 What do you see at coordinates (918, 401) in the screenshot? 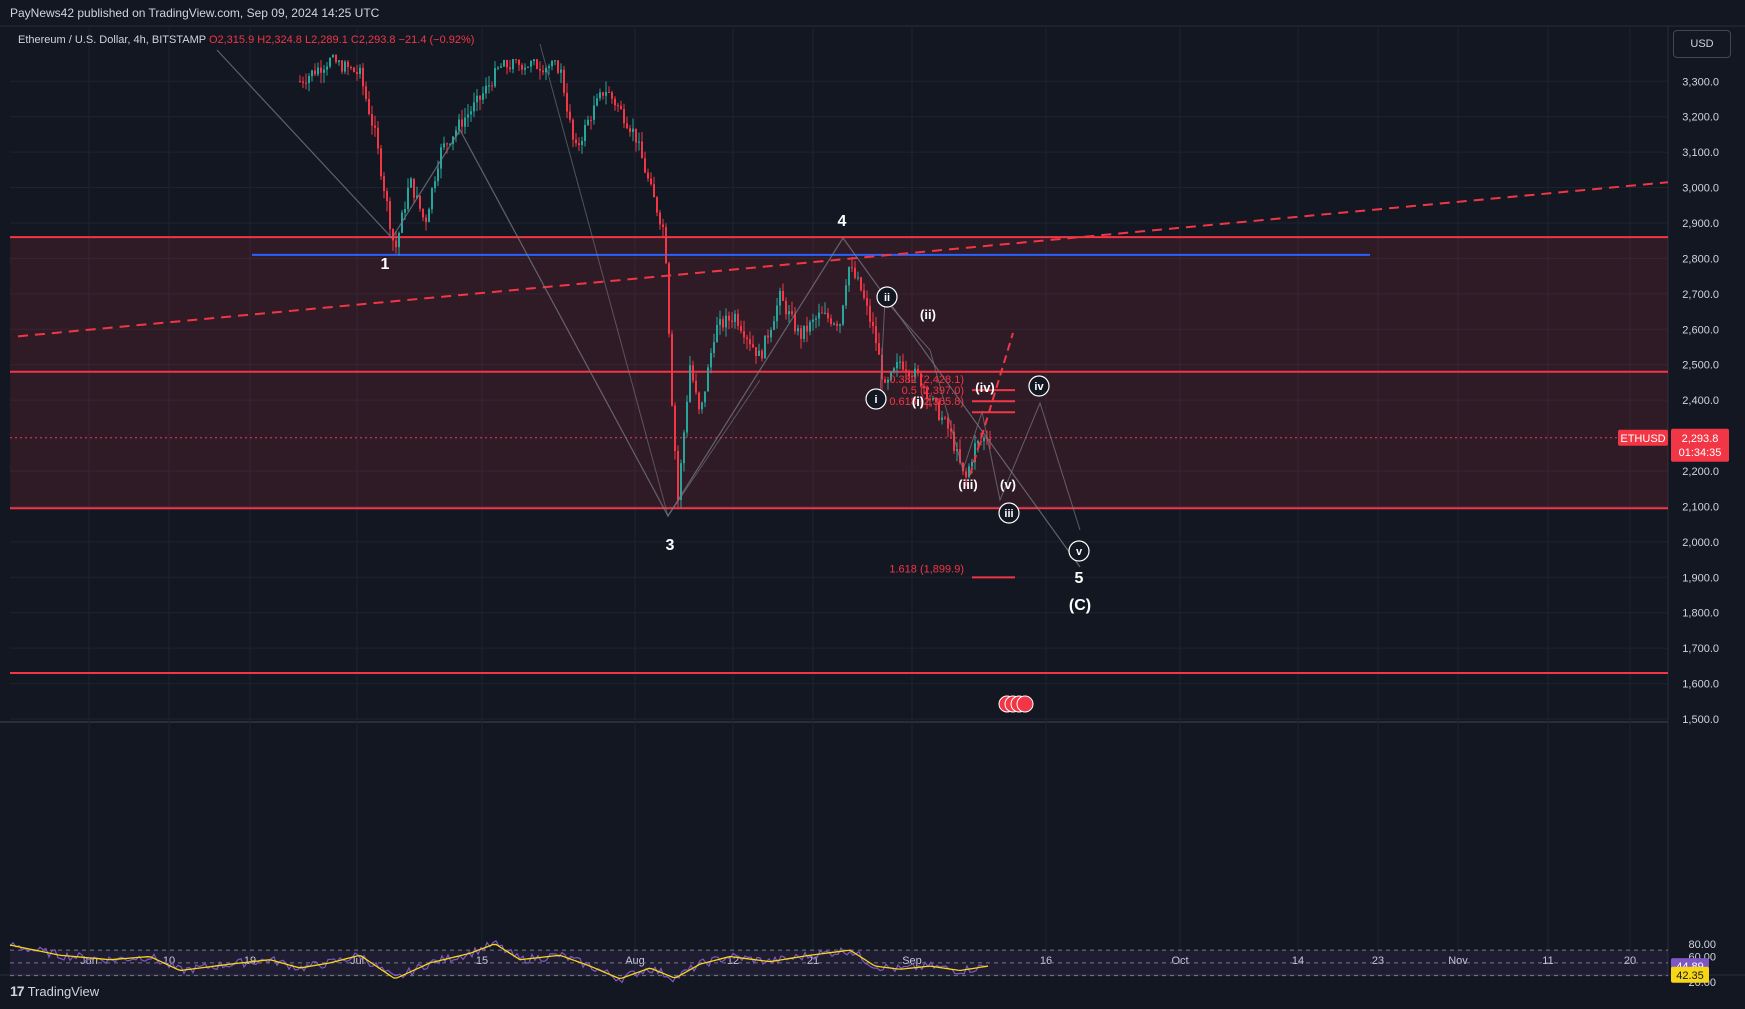
I see `wave-label-paren-i: (i)` at bounding box center [918, 401].